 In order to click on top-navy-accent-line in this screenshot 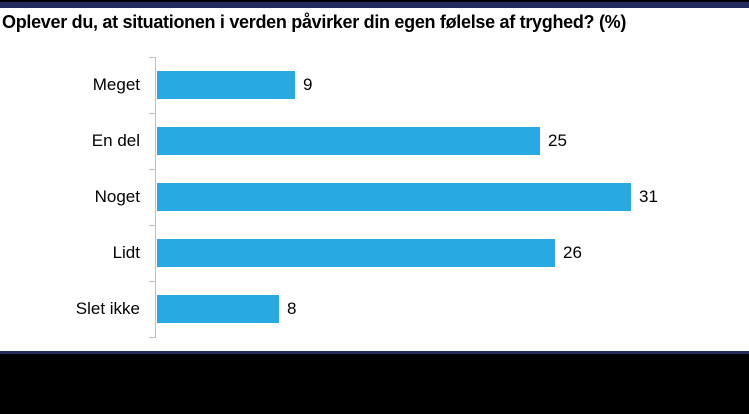, I will do `click(374, 5)`.